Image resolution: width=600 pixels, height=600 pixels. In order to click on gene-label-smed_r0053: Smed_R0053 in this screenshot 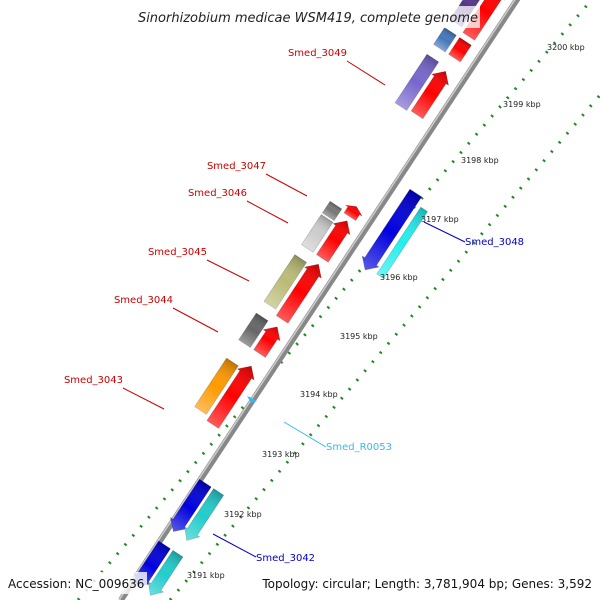, I will do `click(359, 447)`.